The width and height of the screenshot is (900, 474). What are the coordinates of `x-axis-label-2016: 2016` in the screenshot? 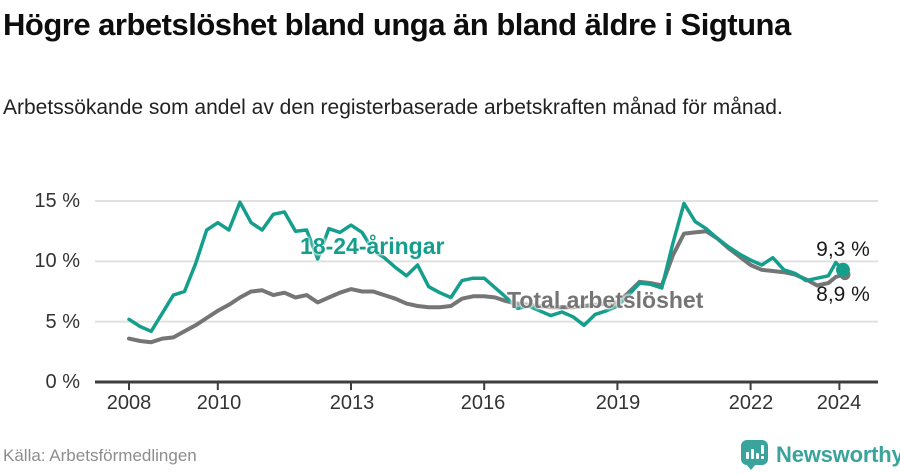 It's located at (483, 403).